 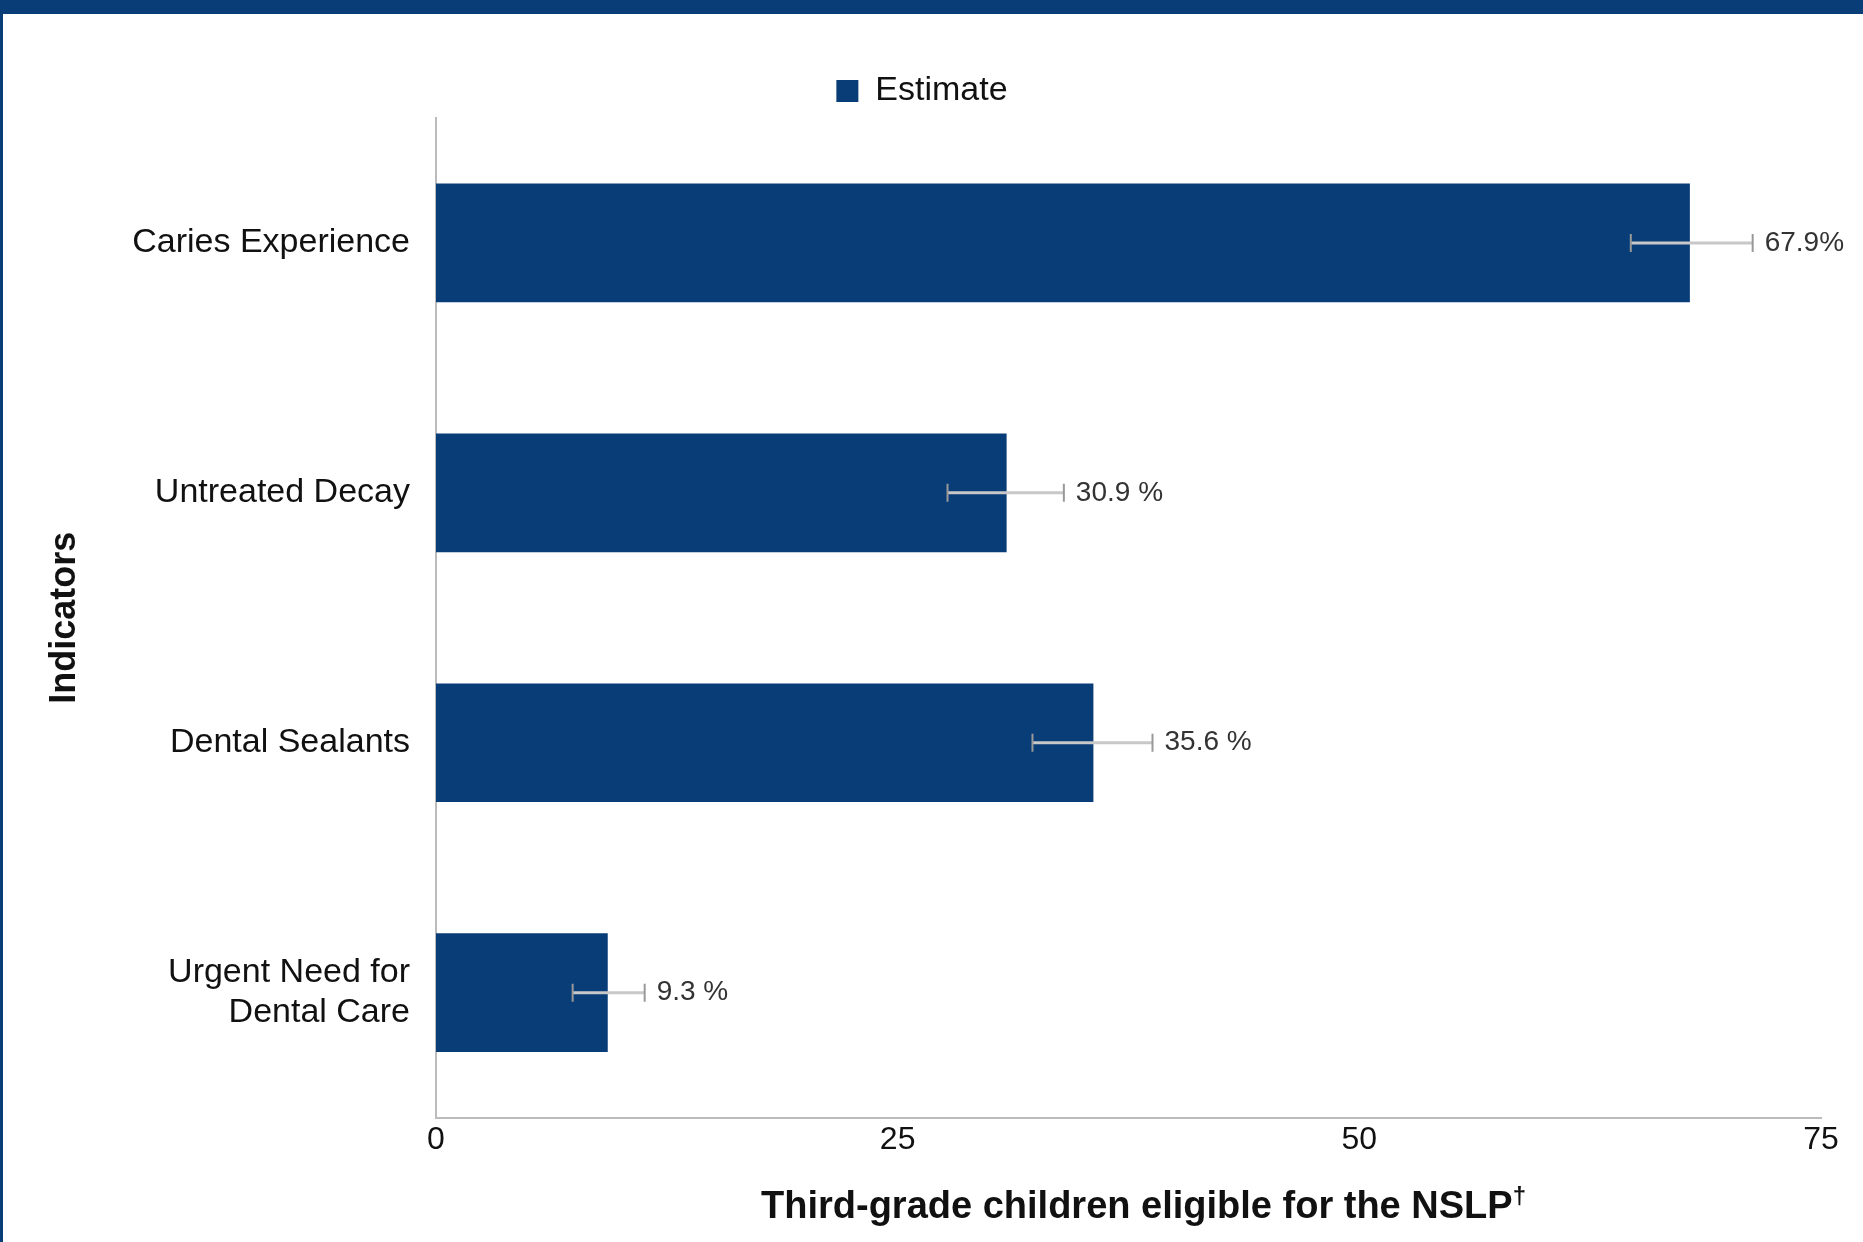 I want to click on x-tick-label: 25, so click(x=897, y=1137).